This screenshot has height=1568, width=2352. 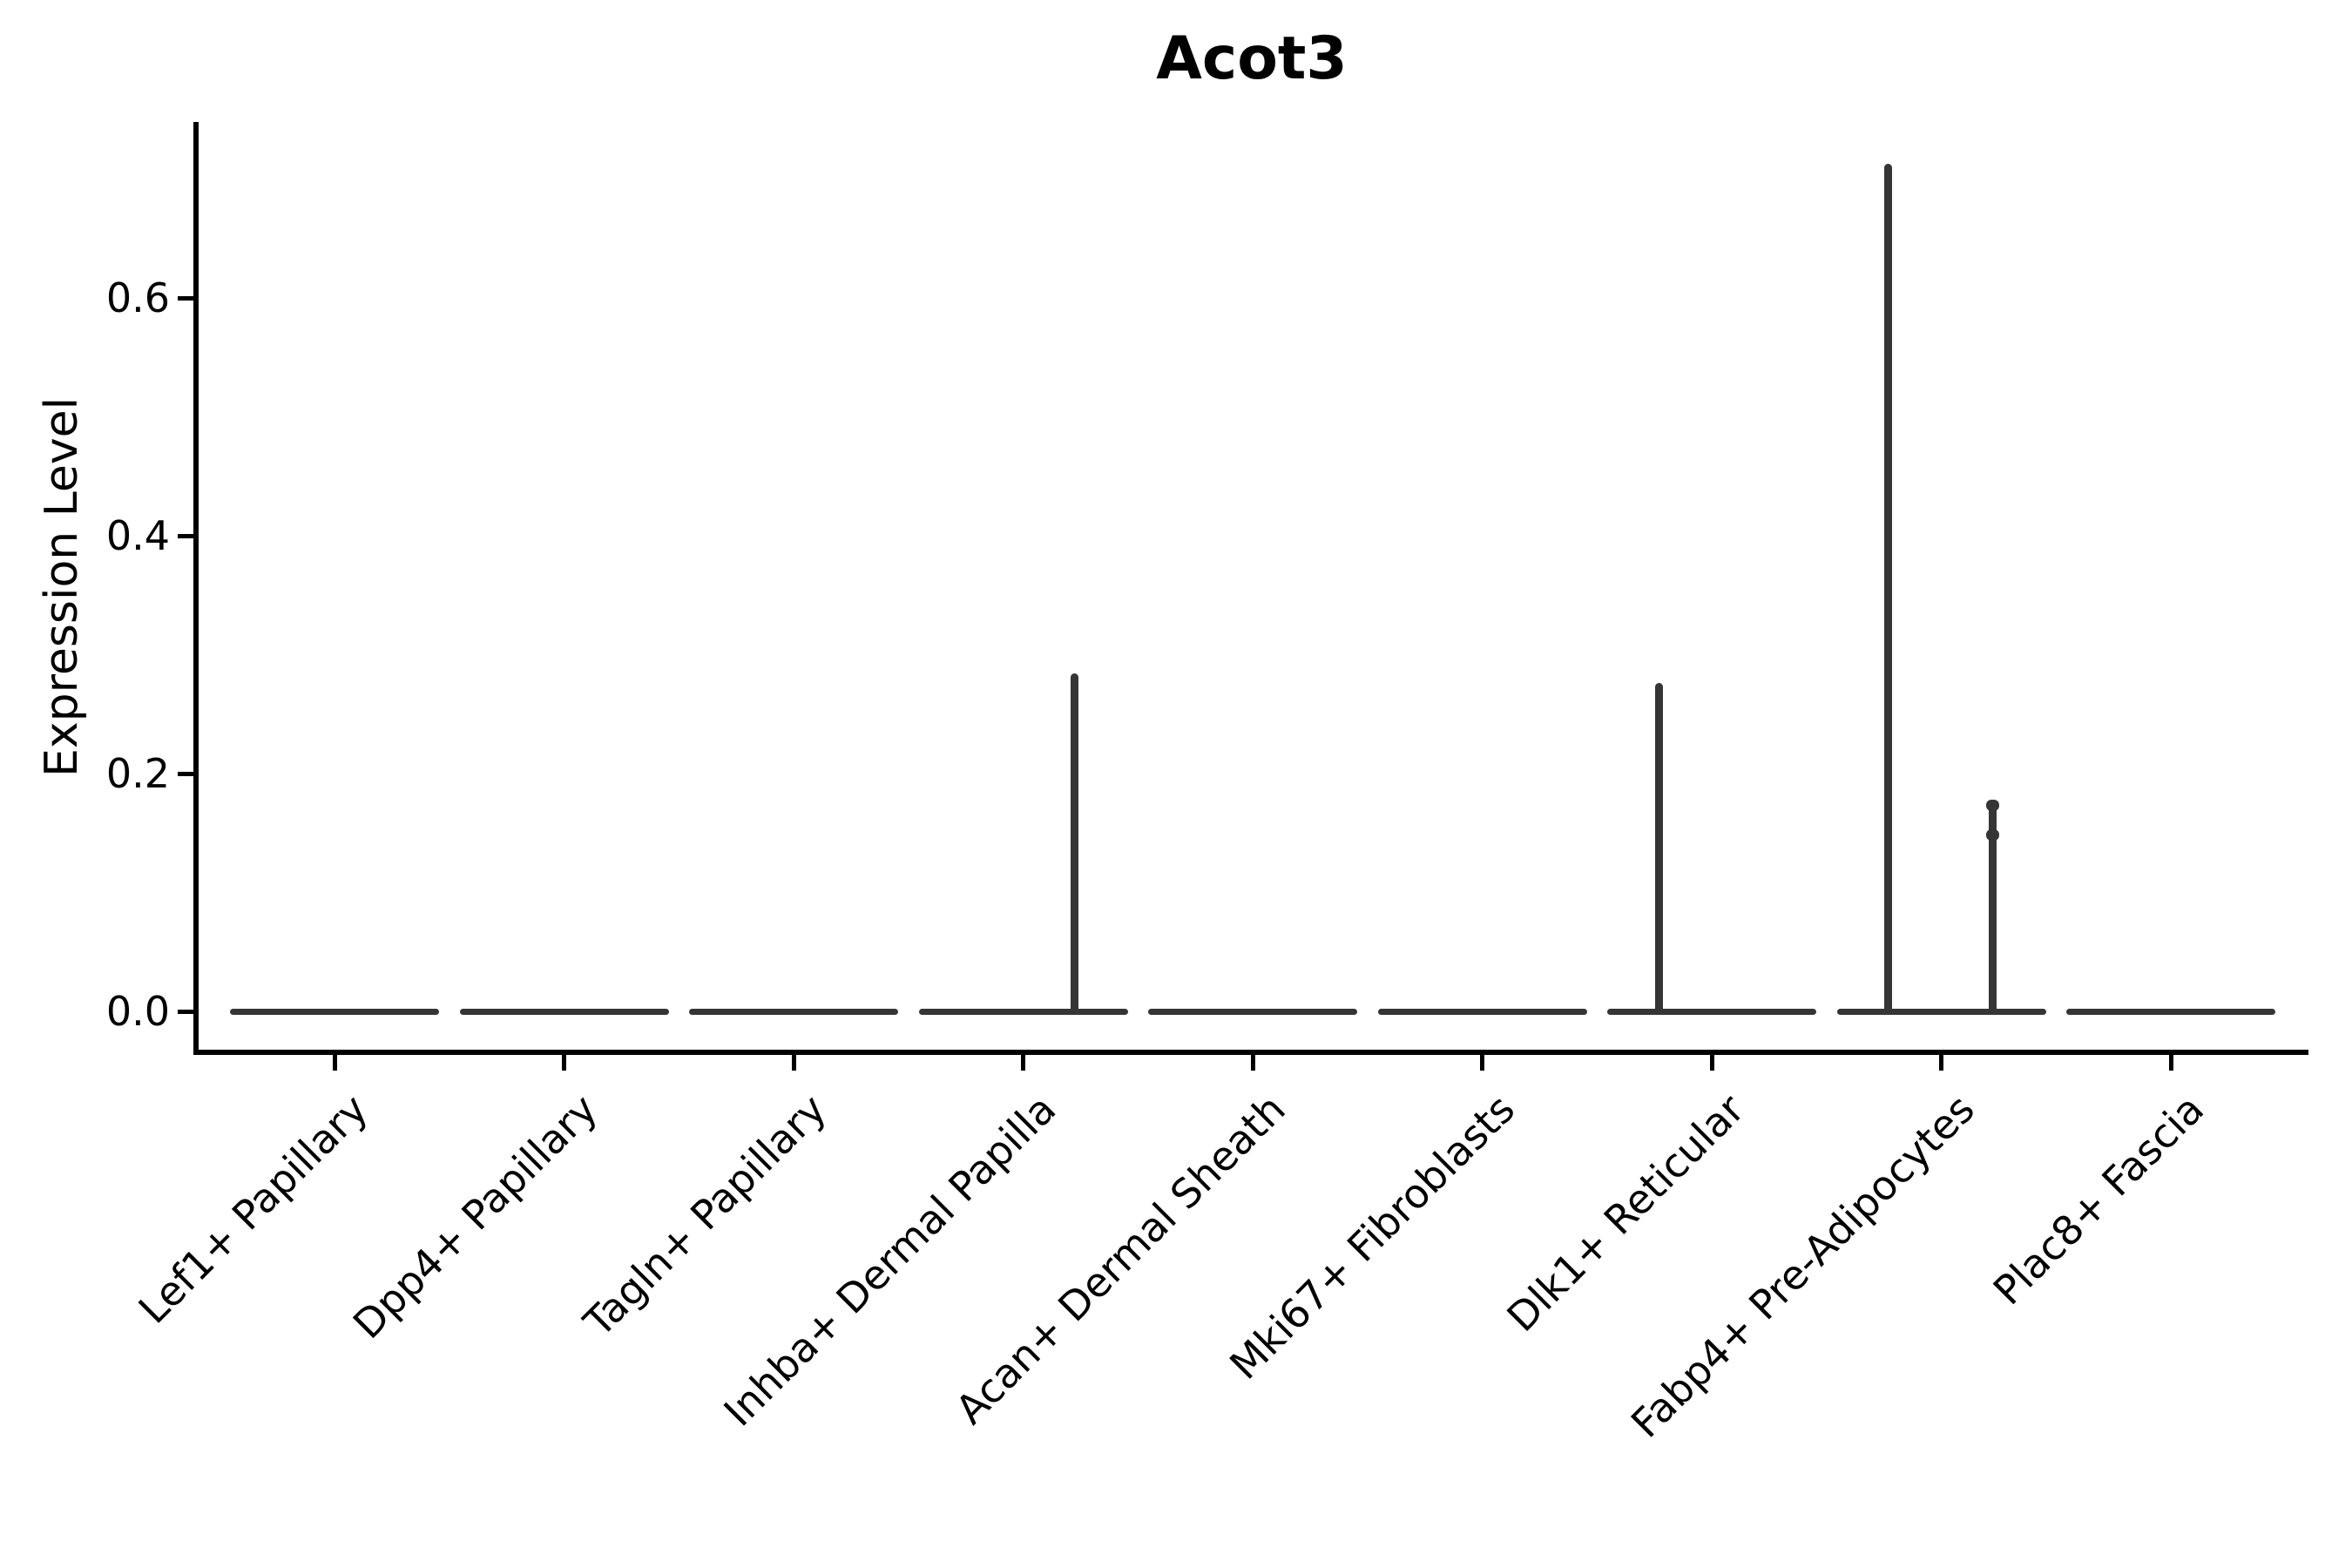 I want to click on x-tick-label: Lef1+ Papillary, so click(x=253, y=1209).